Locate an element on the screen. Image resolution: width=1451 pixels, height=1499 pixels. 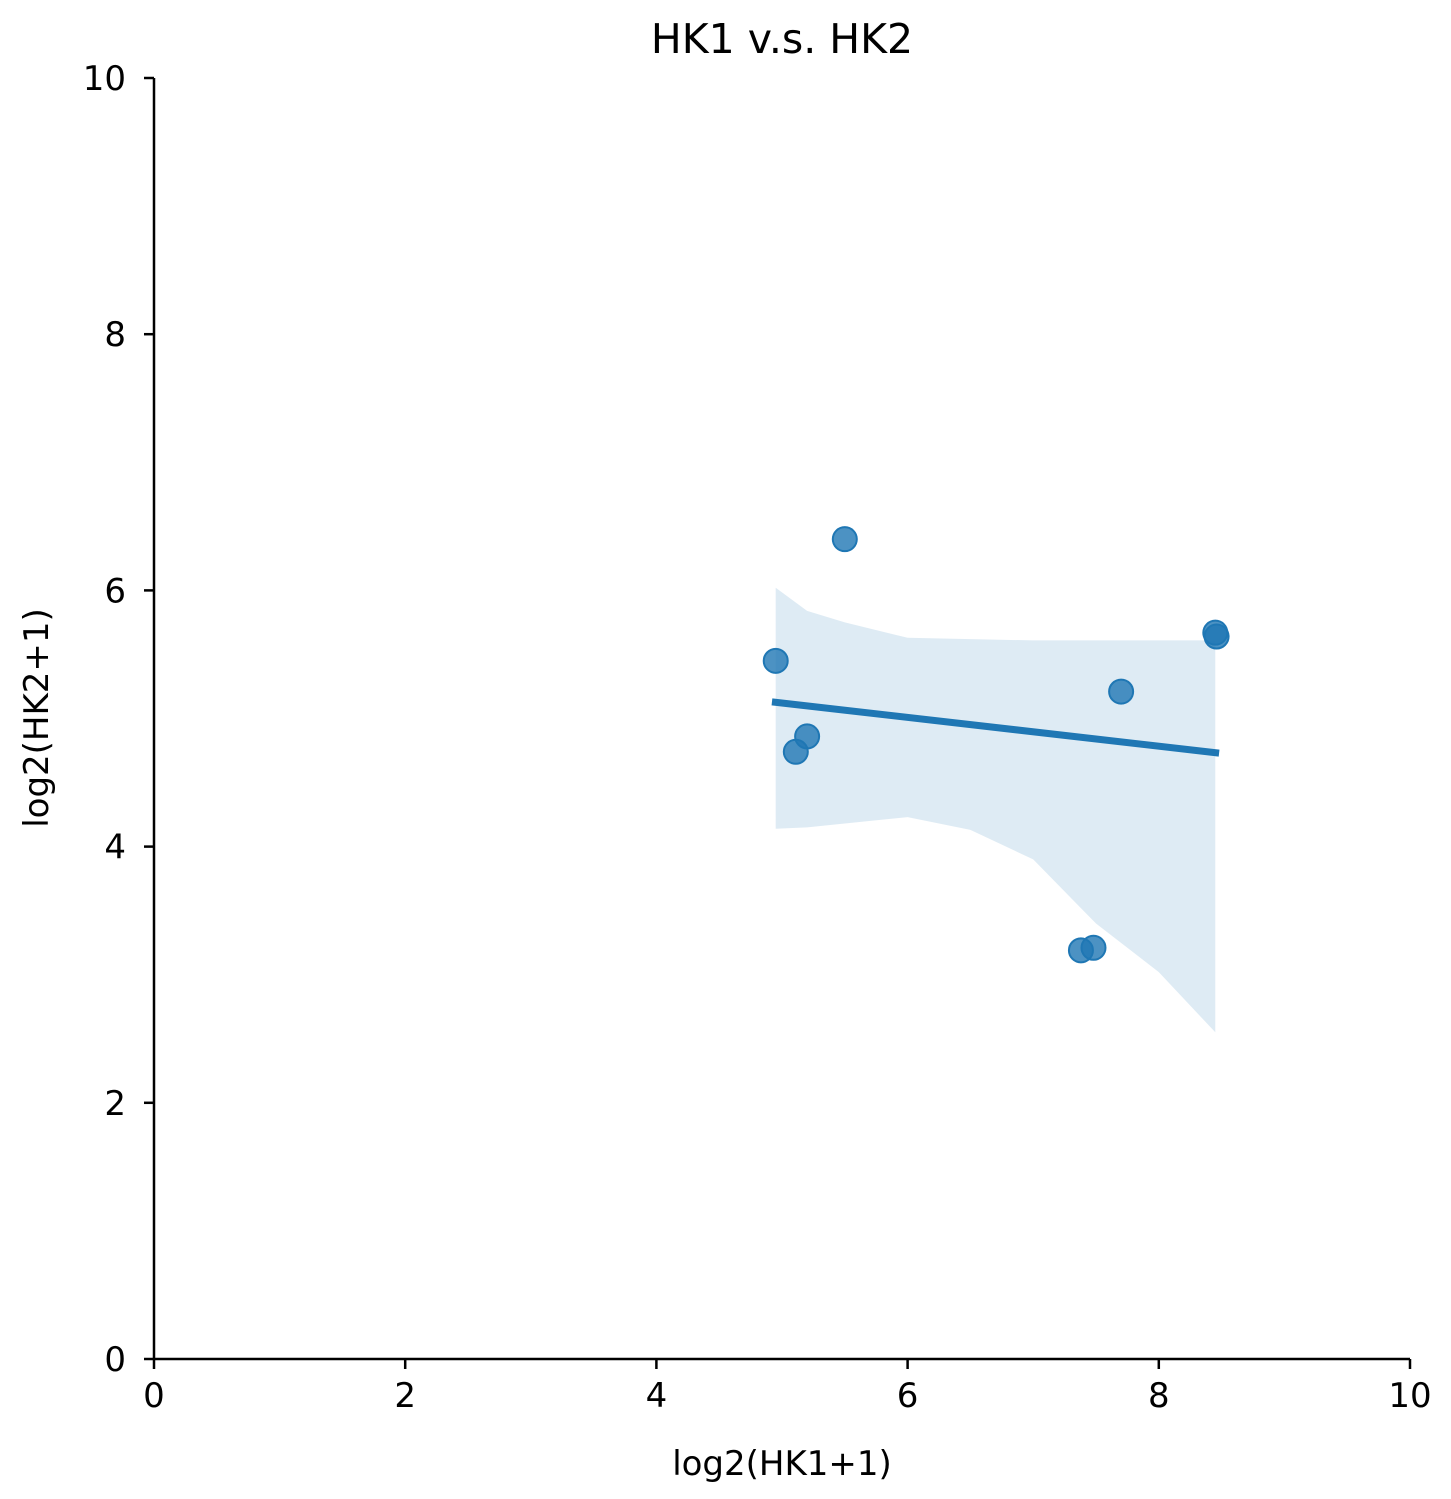
regression-line-layer is located at coordinates (995, 727).